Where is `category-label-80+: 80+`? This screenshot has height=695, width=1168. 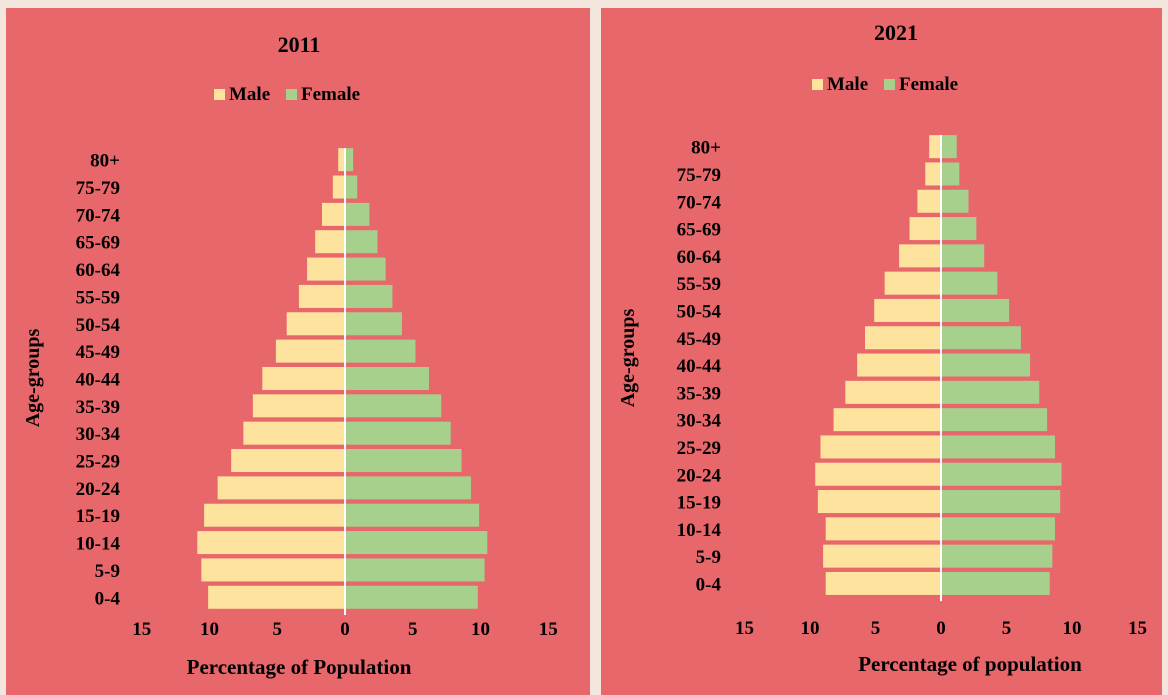
category-label-80+: 80+ is located at coordinates (105, 161).